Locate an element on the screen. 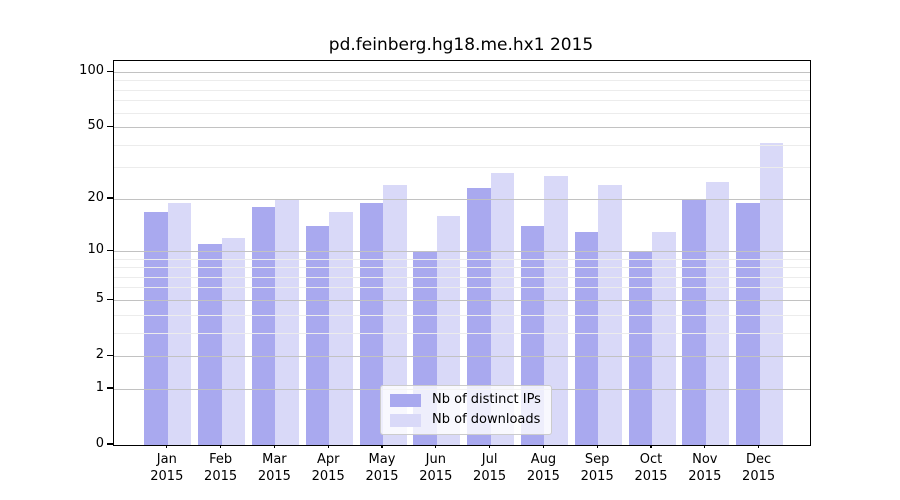  month-label: Dec is located at coordinates (759, 459).